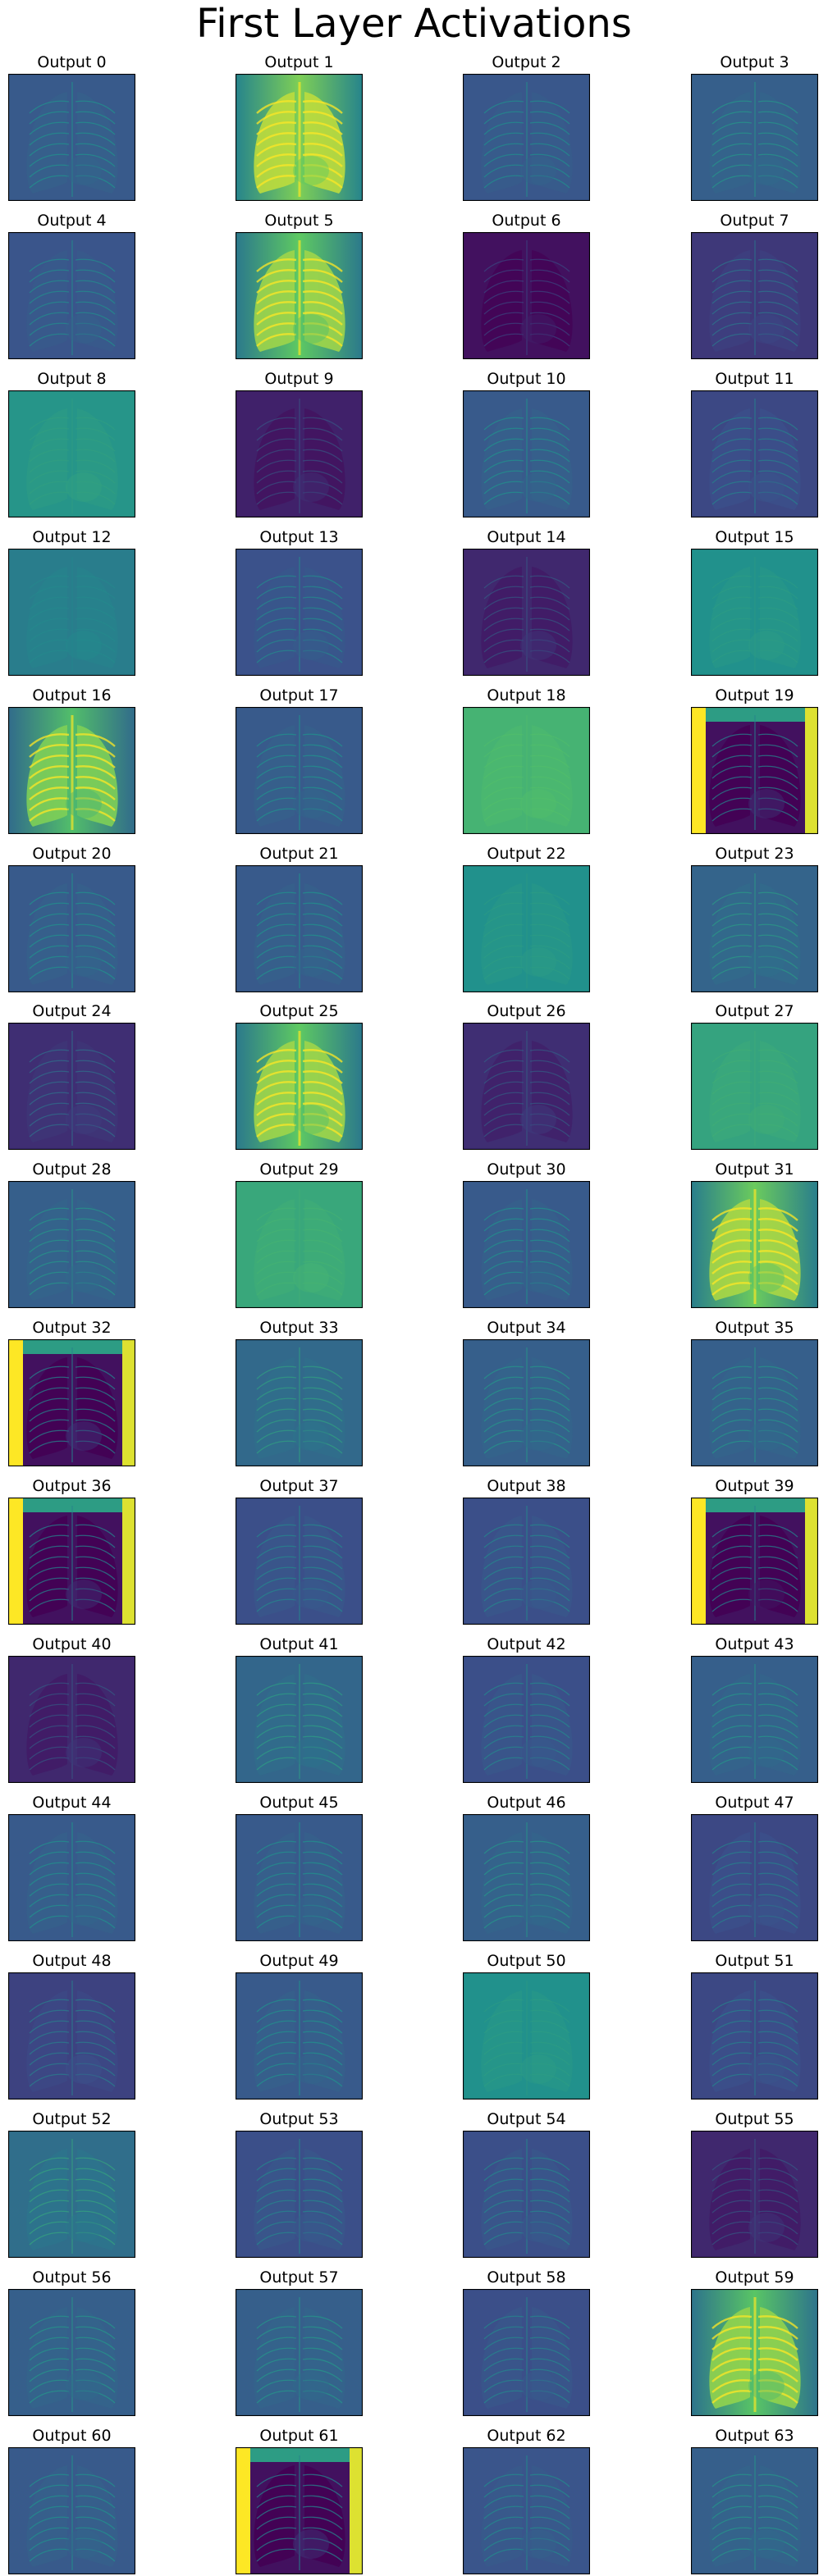 The height and width of the screenshot is (2576, 828). I want to click on panel-title: Output 56, so click(72, 2277).